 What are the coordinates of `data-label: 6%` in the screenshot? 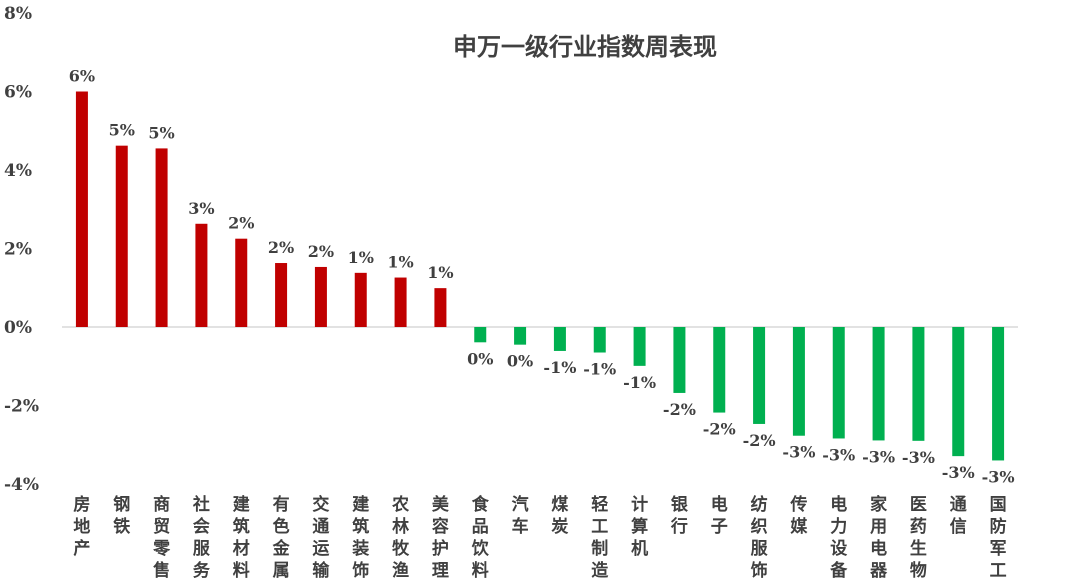 It's located at (82, 76).